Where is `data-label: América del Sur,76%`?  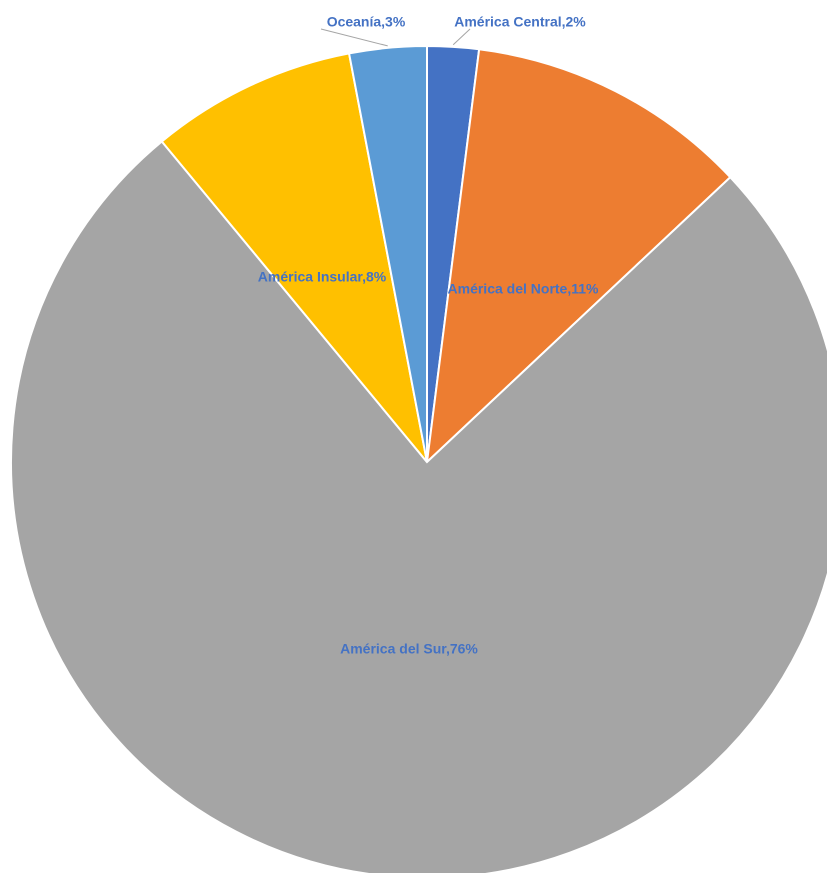 data-label: América del Sur,76% is located at coordinates (409, 649).